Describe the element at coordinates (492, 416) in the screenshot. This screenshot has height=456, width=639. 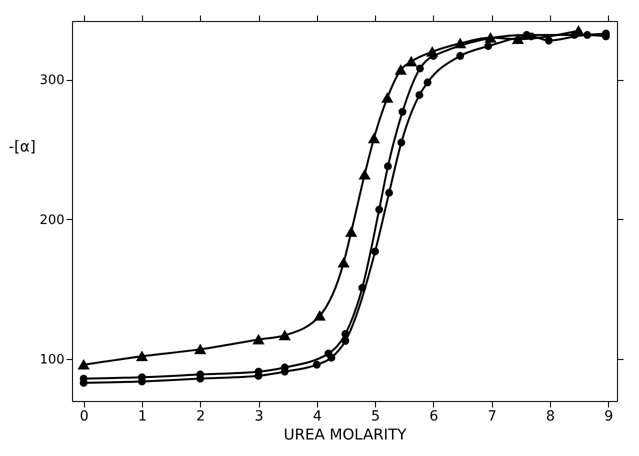
I see `x-tick-label: 7` at that location.